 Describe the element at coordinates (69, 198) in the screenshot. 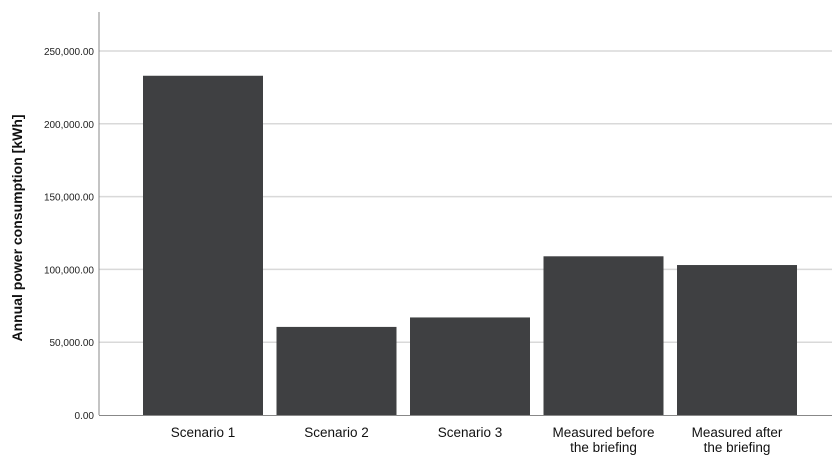

I see `y-tick-label: 150,000.00` at that location.